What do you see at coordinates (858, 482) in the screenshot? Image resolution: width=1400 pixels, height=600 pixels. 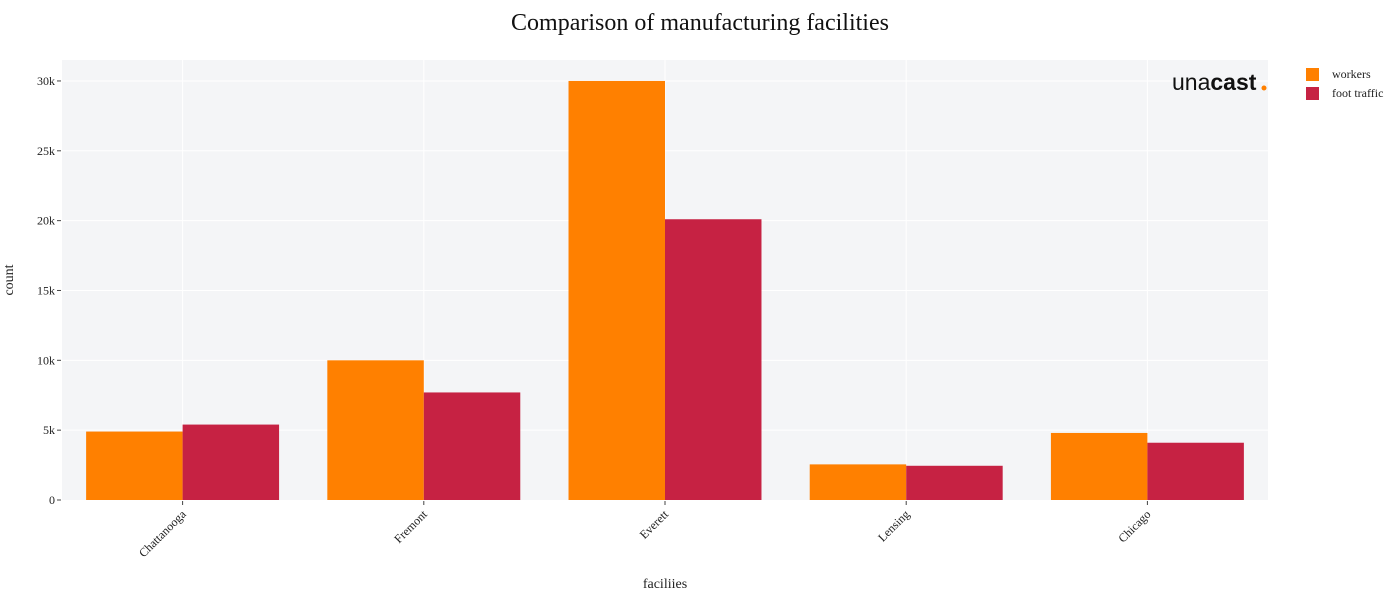 I see `bar-workers-lensing` at bounding box center [858, 482].